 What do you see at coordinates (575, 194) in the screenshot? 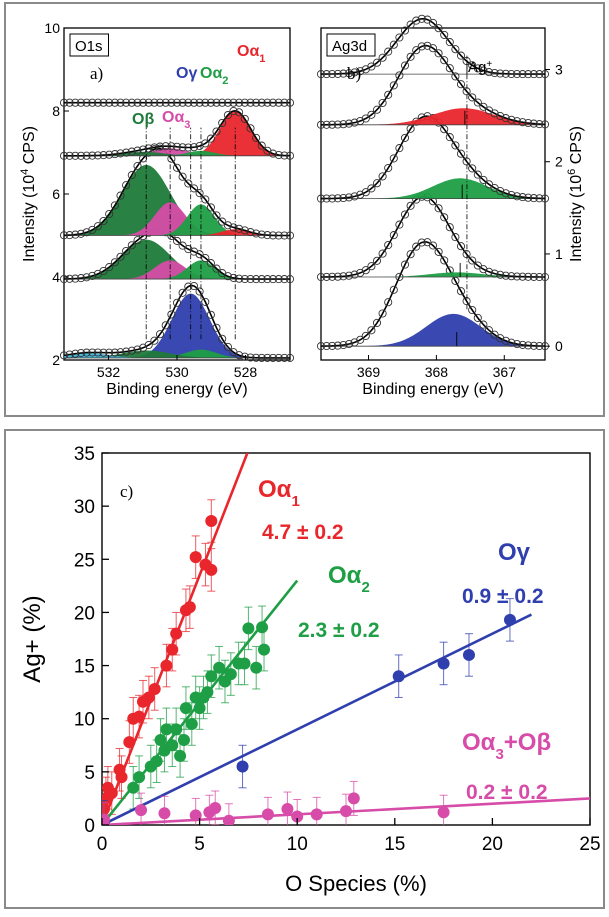
I see `y-axis-label: Intensity (106 CPS)` at bounding box center [575, 194].